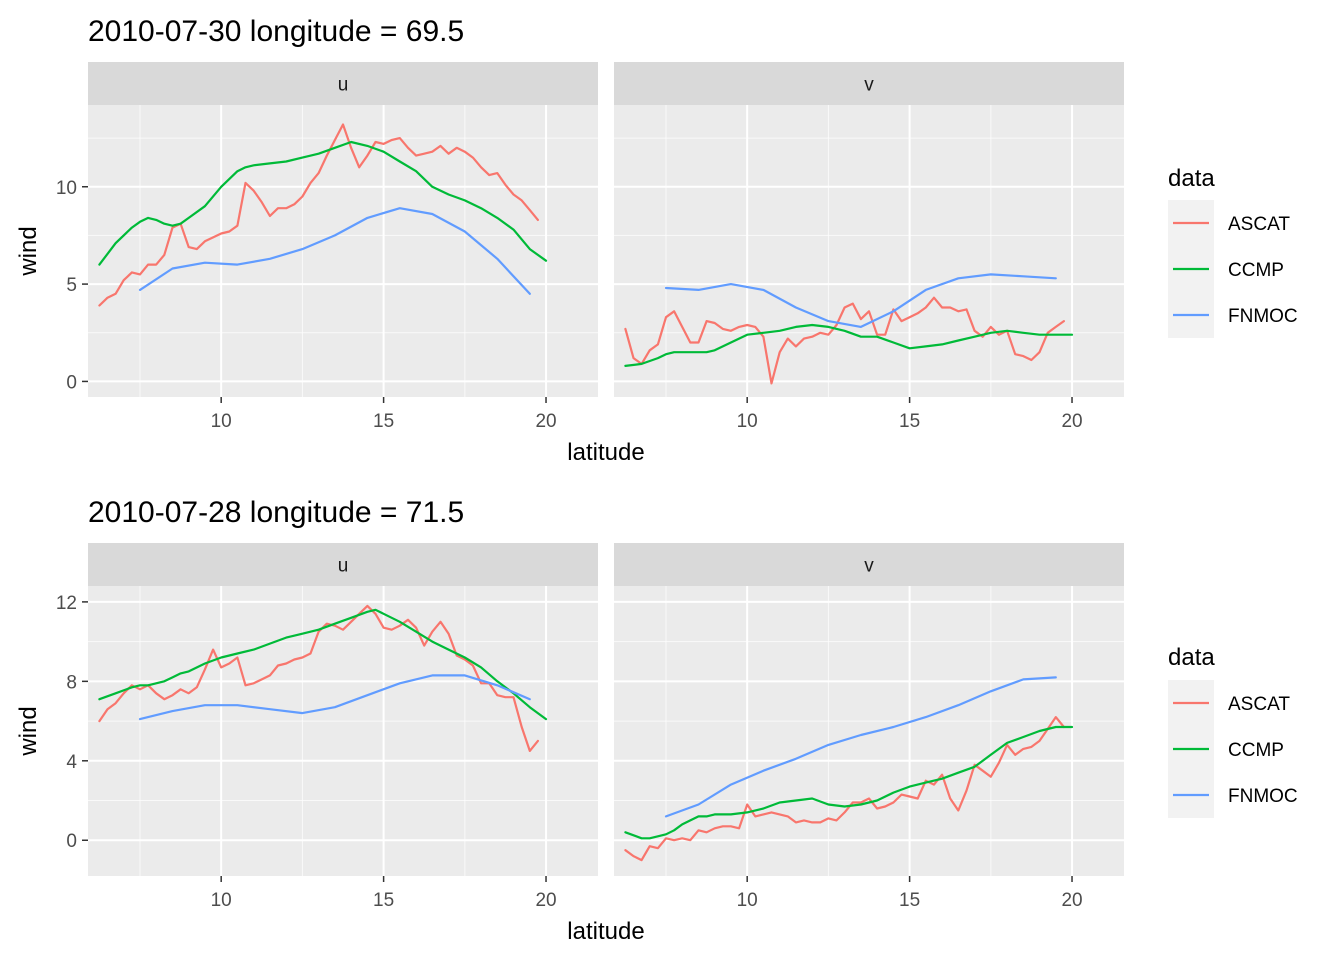 Image resolution: width=1344 pixels, height=960 pixels. I want to click on plot-title: 2010-07-28 longitude = 71.5, so click(276, 512).